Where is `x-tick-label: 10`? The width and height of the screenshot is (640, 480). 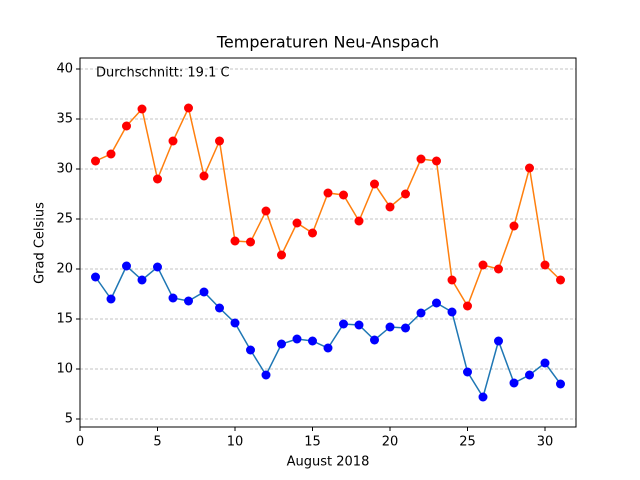
x-tick-label: 10 is located at coordinates (235, 442).